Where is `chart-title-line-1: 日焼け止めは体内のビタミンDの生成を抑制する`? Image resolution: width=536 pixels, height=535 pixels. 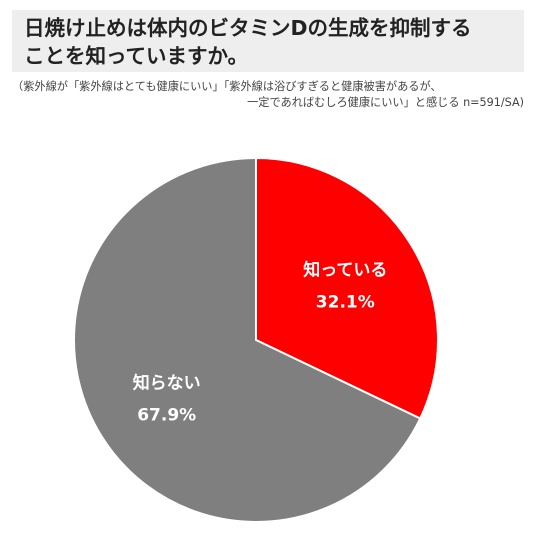 chart-title-line-1: 日焼け止めは体内のビタミンDの生成を抑制する is located at coordinates (248, 28).